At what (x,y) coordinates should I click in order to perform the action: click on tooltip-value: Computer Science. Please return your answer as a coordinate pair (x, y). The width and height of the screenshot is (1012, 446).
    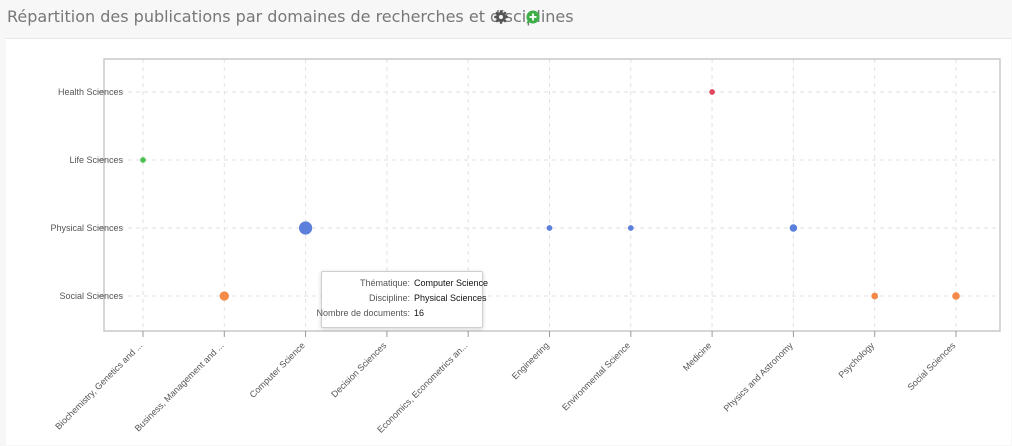
    Looking at the image, I should click on (451, 283).